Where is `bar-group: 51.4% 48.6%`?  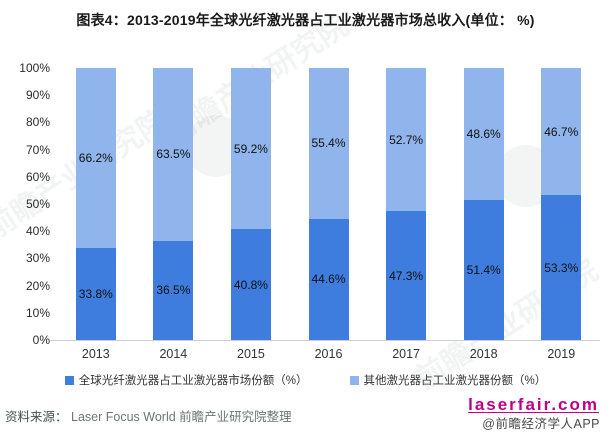 bar-group: 51.4% 48.6% is located at coordinates (484, 204).